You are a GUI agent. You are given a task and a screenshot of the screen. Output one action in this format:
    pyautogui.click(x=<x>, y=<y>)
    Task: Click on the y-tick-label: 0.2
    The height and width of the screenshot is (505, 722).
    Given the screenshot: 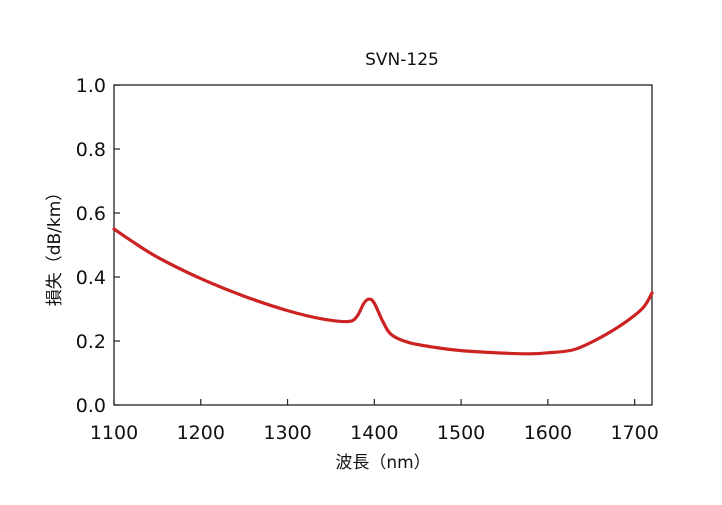 What is the action you would take?
    pyautogui.click(x=91, y=342)
    